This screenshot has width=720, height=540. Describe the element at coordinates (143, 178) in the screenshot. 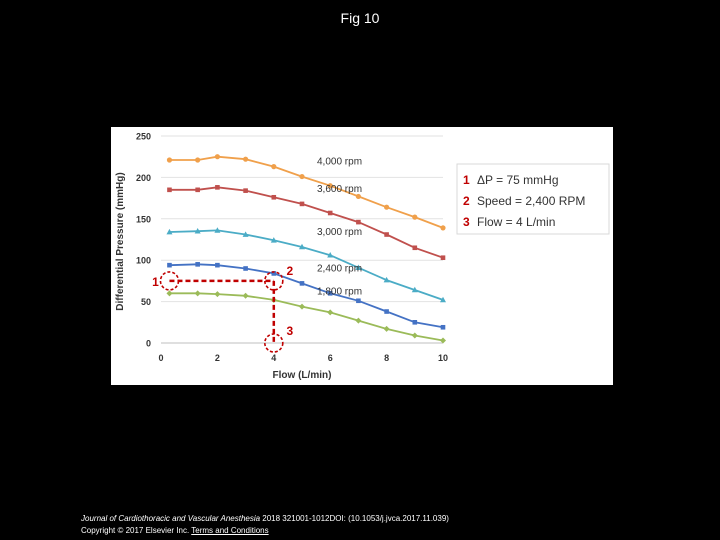

I see `y-tick-label-200: 200` at that location.